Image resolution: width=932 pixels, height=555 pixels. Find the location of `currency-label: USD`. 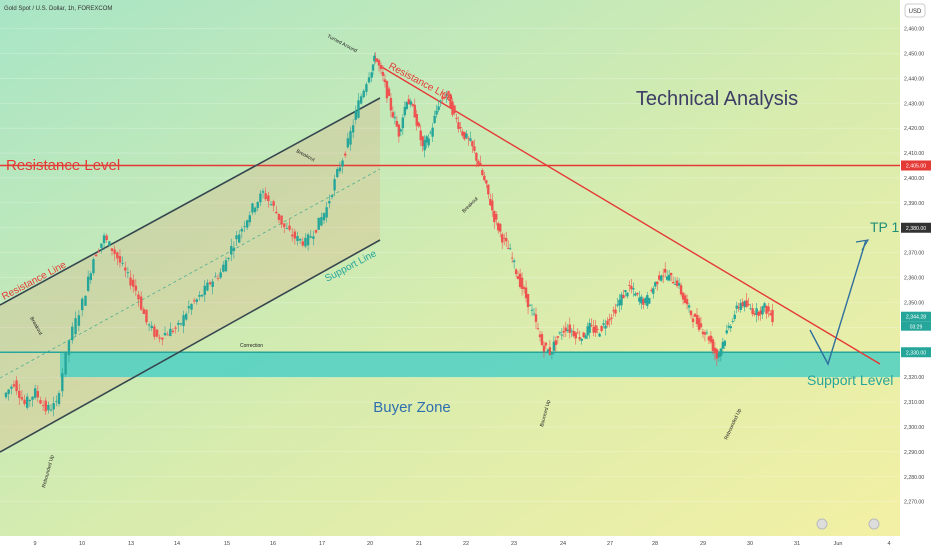

currency-label: USD is located at coordinates (915, 12).